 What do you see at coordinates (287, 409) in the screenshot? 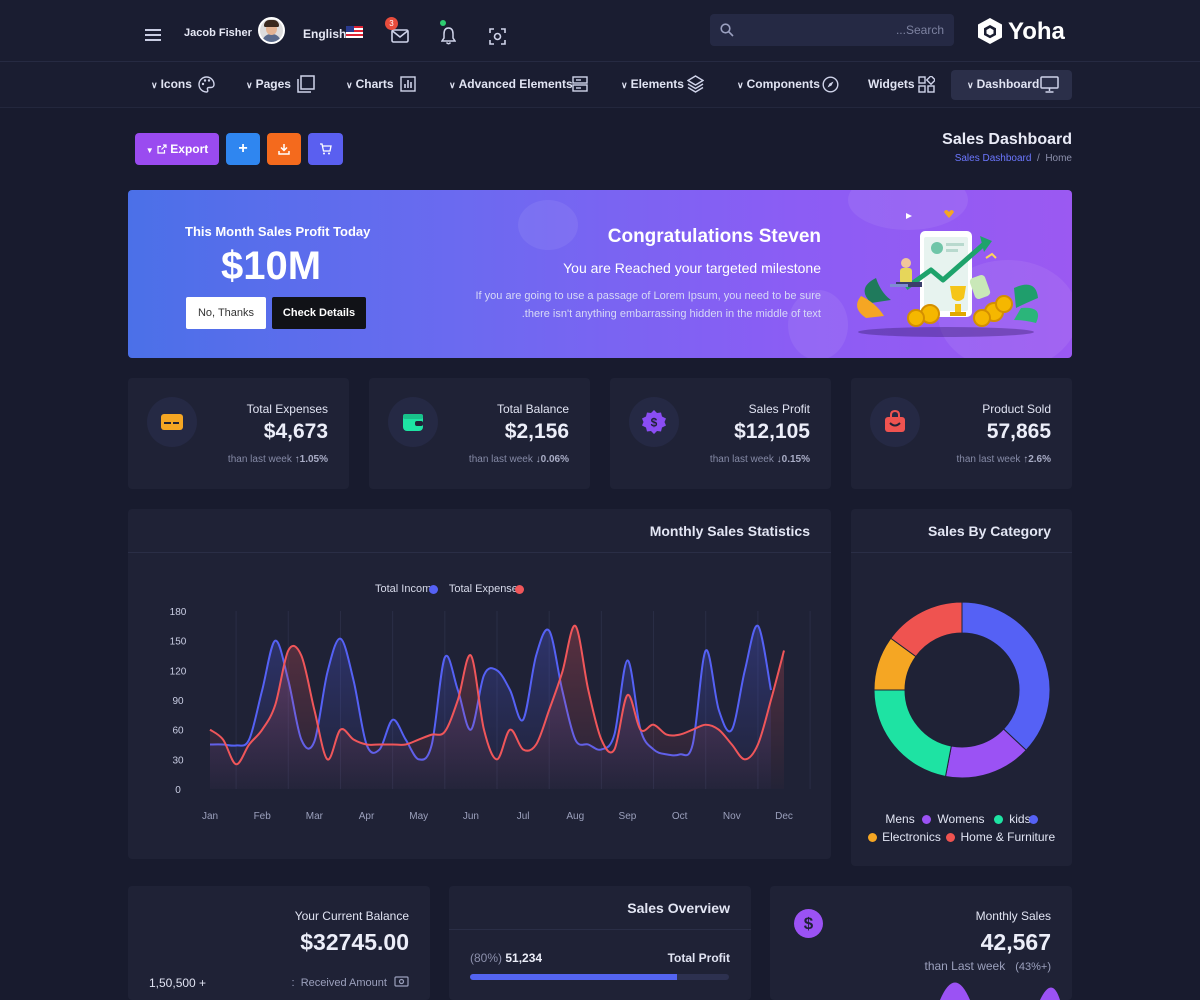
I see `stat-label: Total Expenses` at bounding box center [287, 409].